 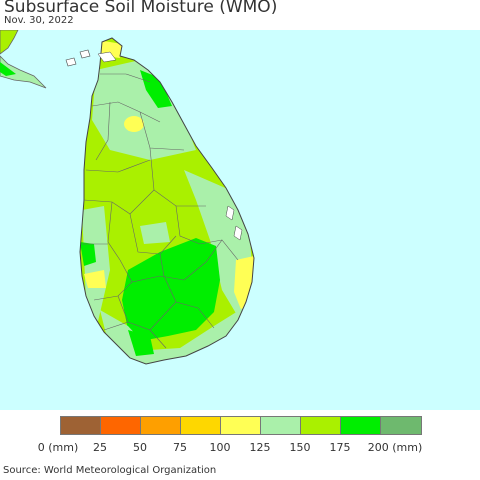 What do you see at coordinates (140, 447) in the screenshot?
I see `legend-tick: 50` at bounding box center [140, 447].